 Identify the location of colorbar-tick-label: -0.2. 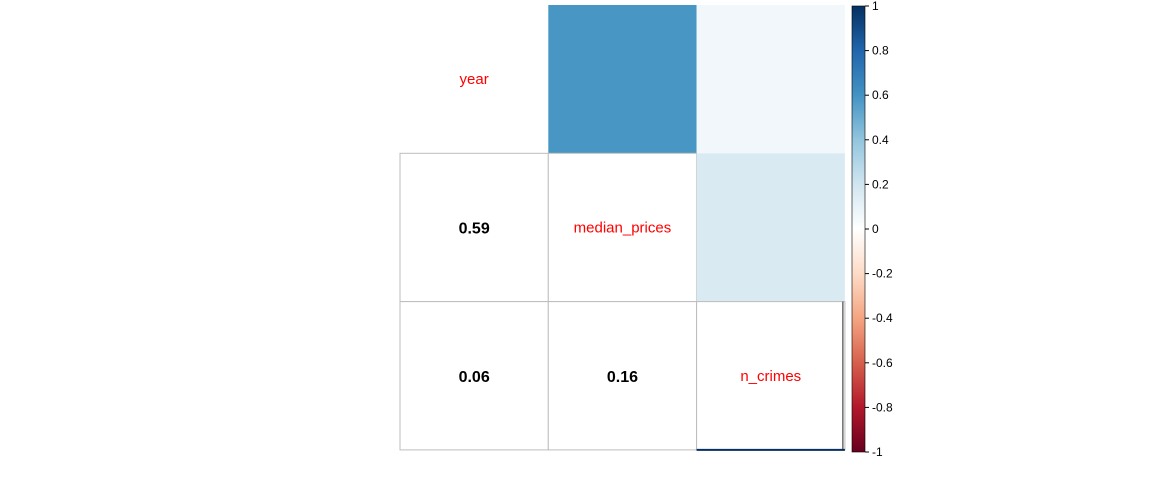
(882, 274).